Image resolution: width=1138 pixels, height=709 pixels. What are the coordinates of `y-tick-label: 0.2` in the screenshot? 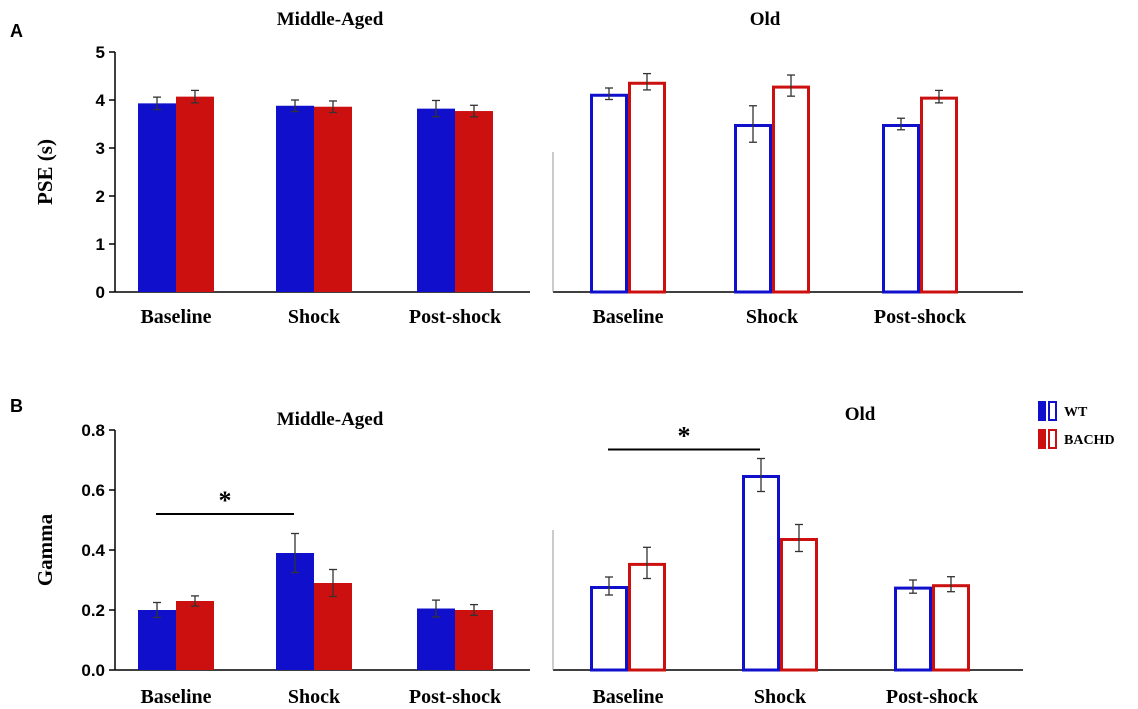 It's located at (93, 610).